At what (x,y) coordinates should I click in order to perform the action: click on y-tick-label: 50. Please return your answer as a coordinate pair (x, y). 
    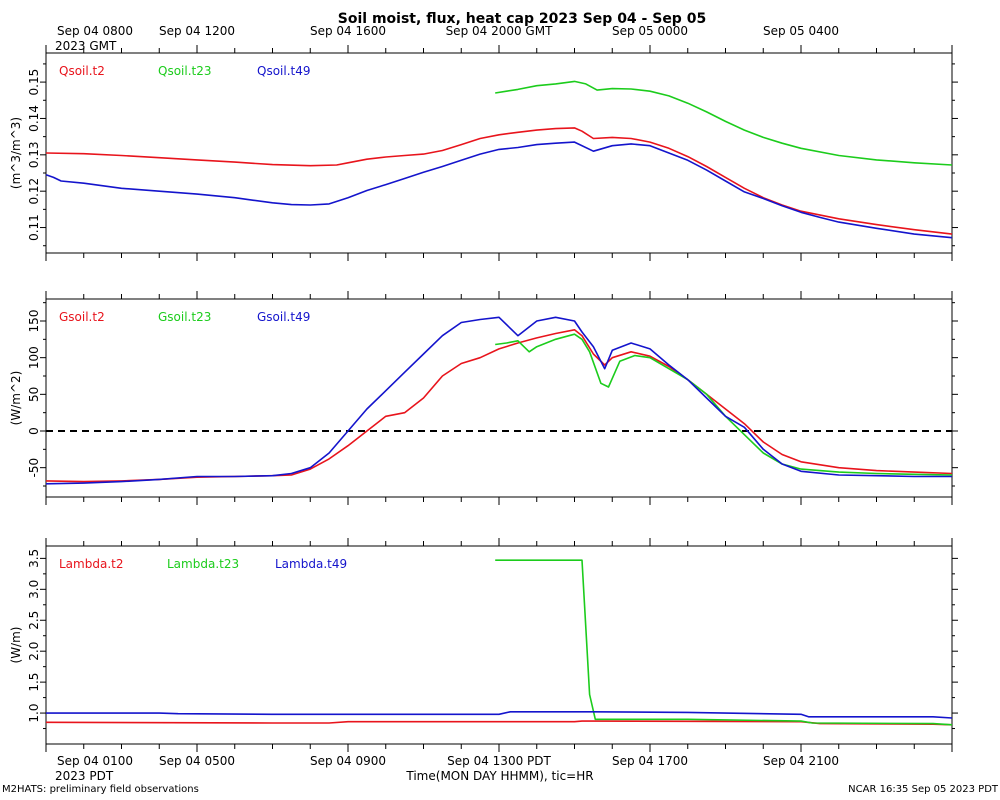
    Looking at the image, I should click on (34, 394).